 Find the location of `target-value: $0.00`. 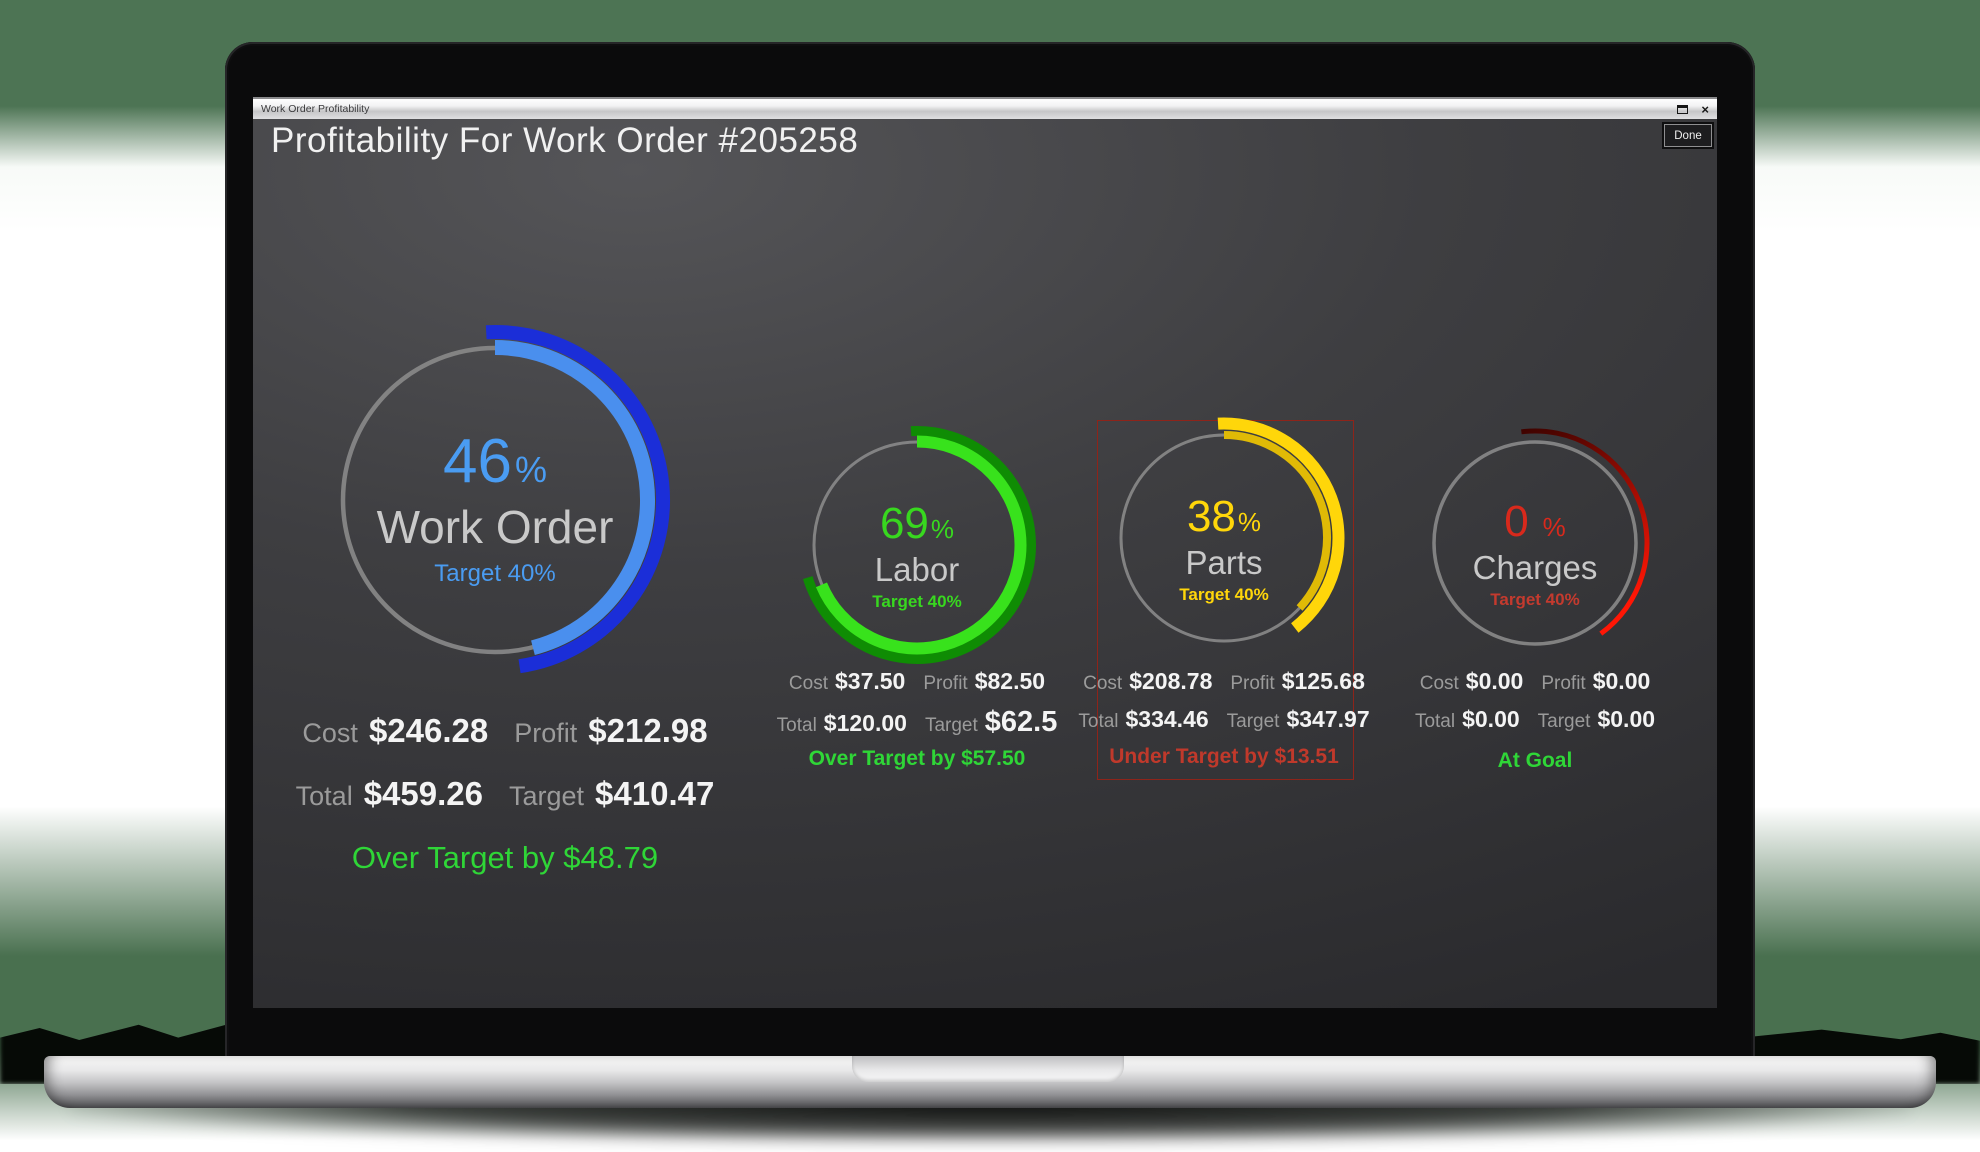

target-value: $0.00 is located at coordinates (1626, 719).